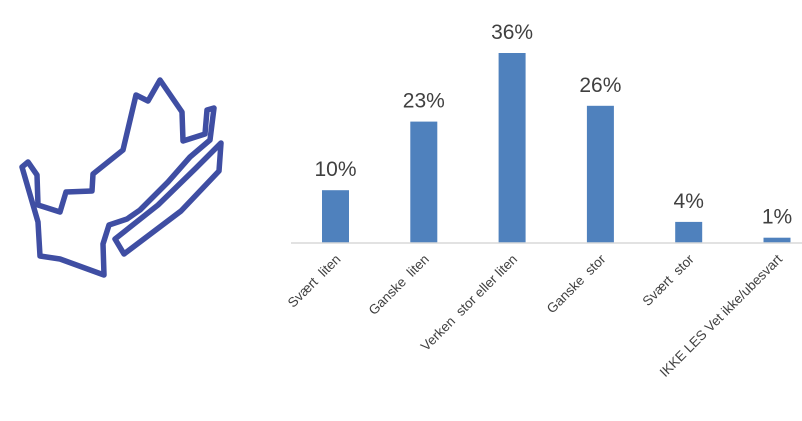  Describe the element at coordinates (669, 280) in the screenshot. I see `x-tick-label-4: Svært stor` at that location.